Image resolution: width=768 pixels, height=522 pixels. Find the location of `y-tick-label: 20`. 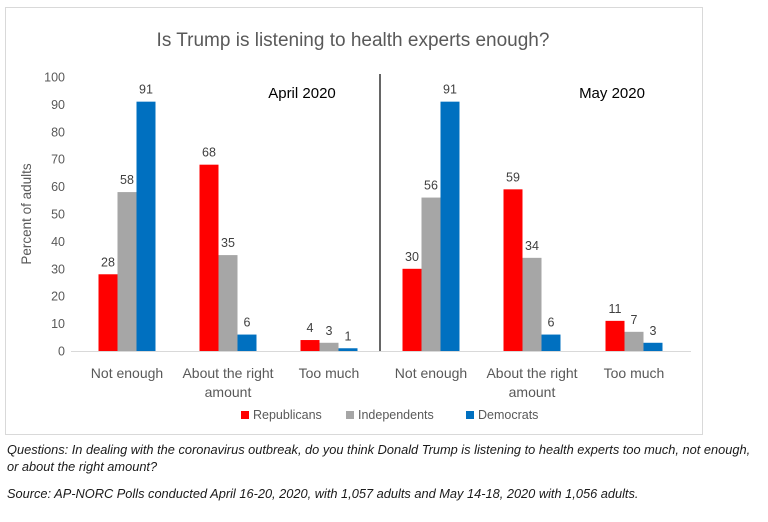

y-tick-label: 20 is located at coordinates (58, 297).